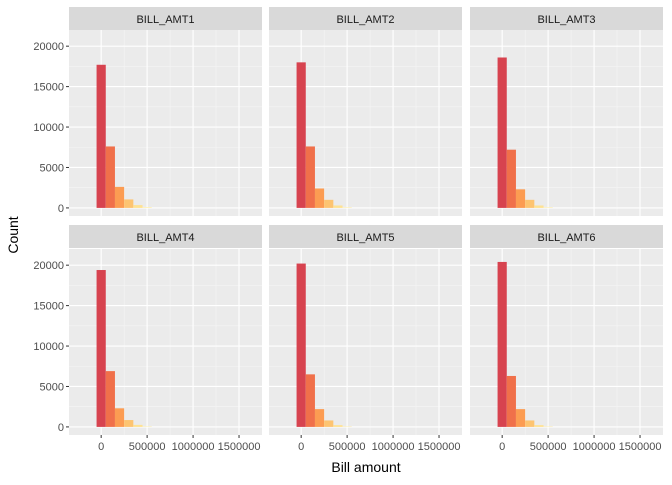 The width and height of the screenshot is (672, 485). I want to click on facet-strip-label: BILL_AMT6, so click(566, 238).